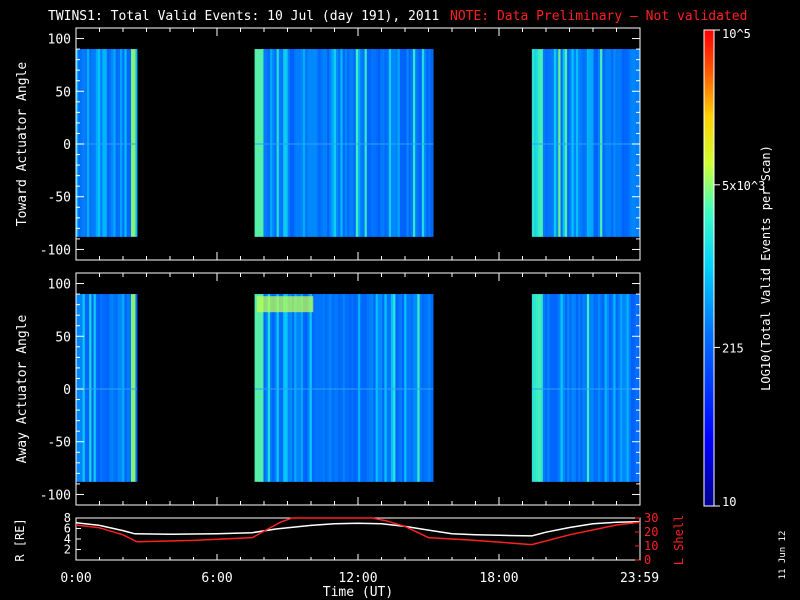 Image resolution: width=800 pixels, height=600 pixels. What do you see at coordinates (22, 144) in the screenshot?
I see `toward-ylabel: Toward Actuator Angle` at bounding box center [22, 144].